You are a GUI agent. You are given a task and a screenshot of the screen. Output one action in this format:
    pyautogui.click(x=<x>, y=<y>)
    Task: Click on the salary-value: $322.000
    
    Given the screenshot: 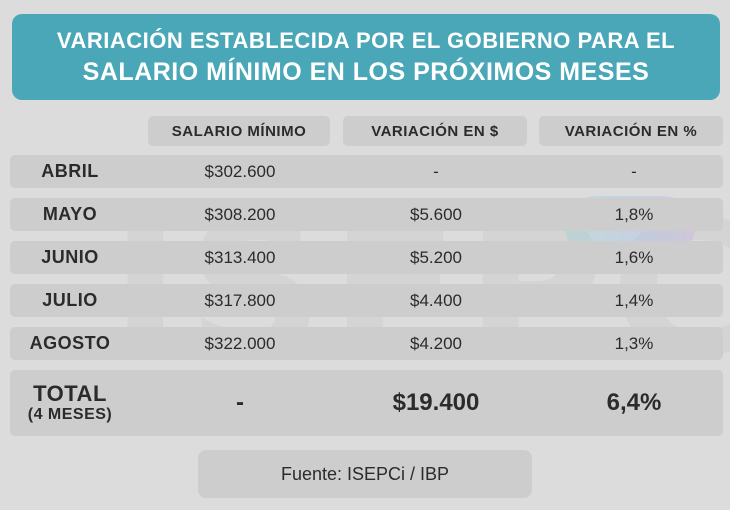 What is the action you would take?
    pyautogui.click(x=240, y=343)
    